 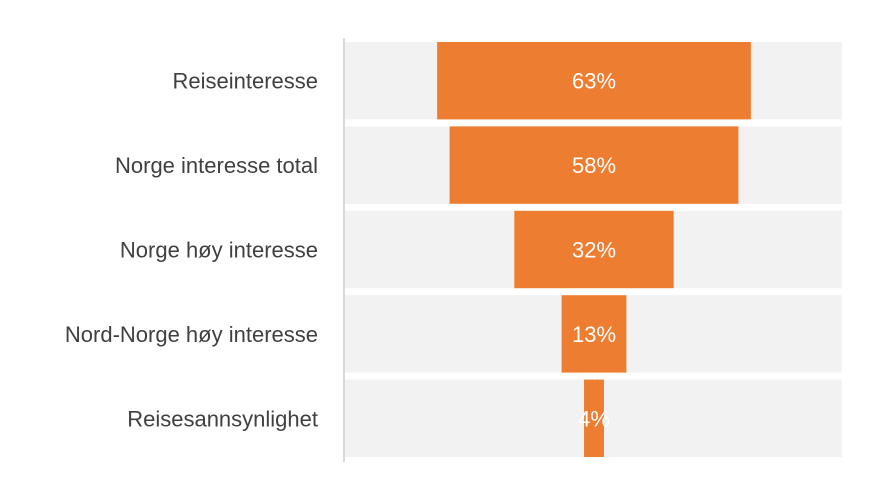 I want to click on value-label: 58%, so click(x=594, y=165).